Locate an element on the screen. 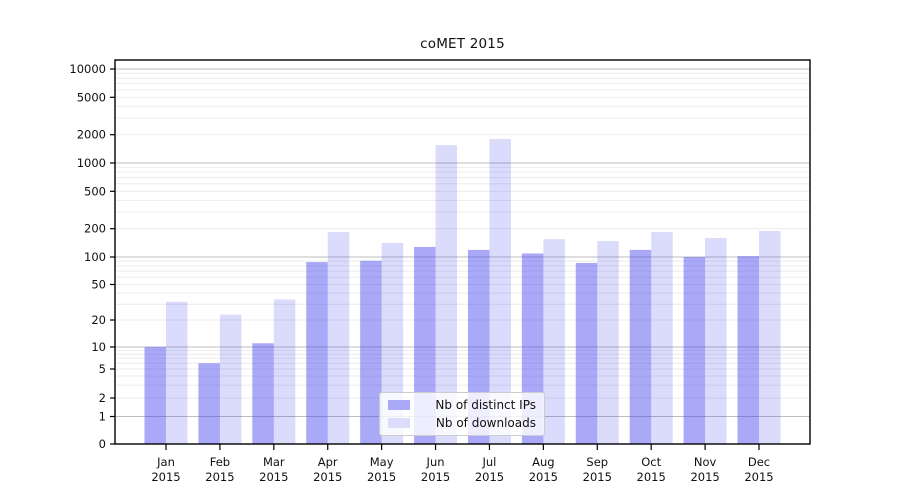 The width and height of the screenshot is (900, 500). x-axis-tick-label: Feb 2015 is located at coordinates (219, 469).